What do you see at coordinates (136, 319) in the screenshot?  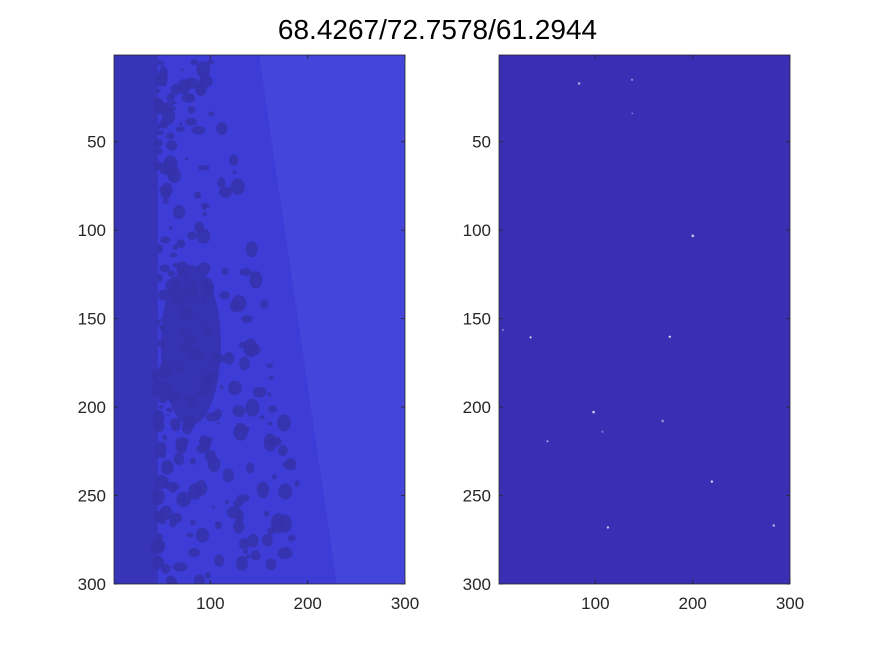 I see `image-dark-strip` at bounding box center [136, 319].